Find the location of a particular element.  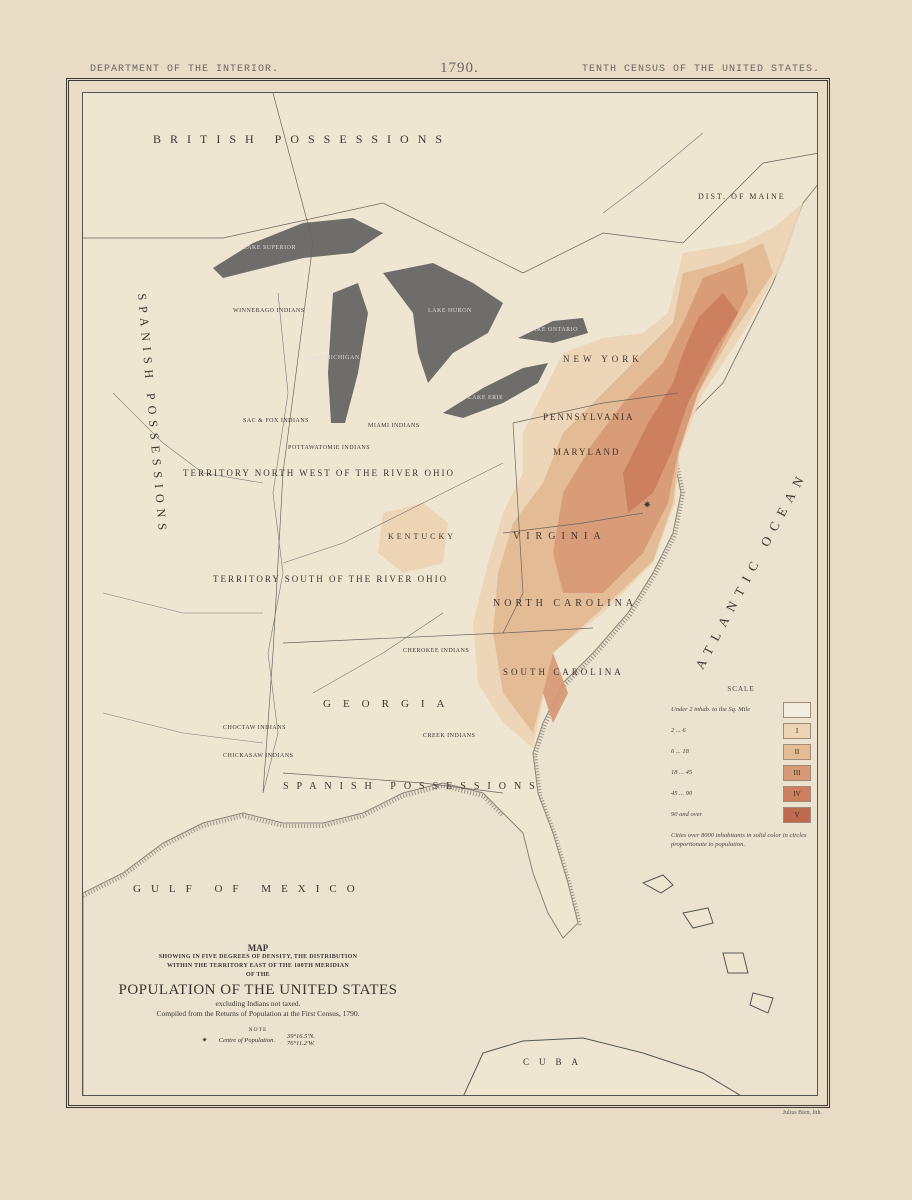

label-maryland: MARYLAND is located at coordinates (587, 452).